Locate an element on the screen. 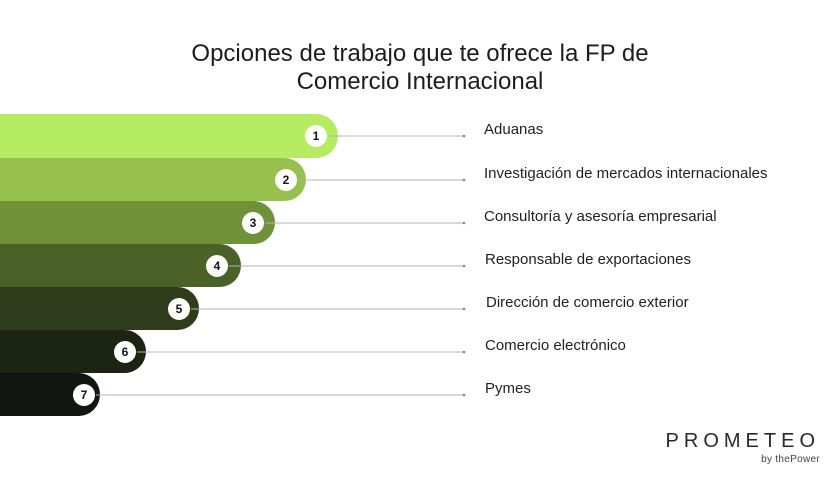 This screenshot has width=840, height=480. brand-logo: PROMETEO by thePower is located at coordinates (743, 448).